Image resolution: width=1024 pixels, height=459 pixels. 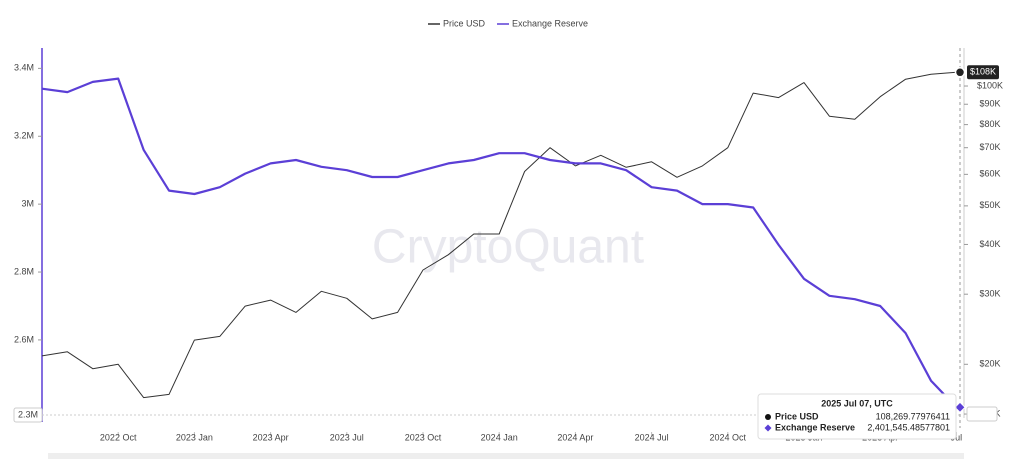 What do you see at coordinates (797, 416) in the screenshot?
I see `tooltip-label: Price USD` at bounding box center [797, 416].